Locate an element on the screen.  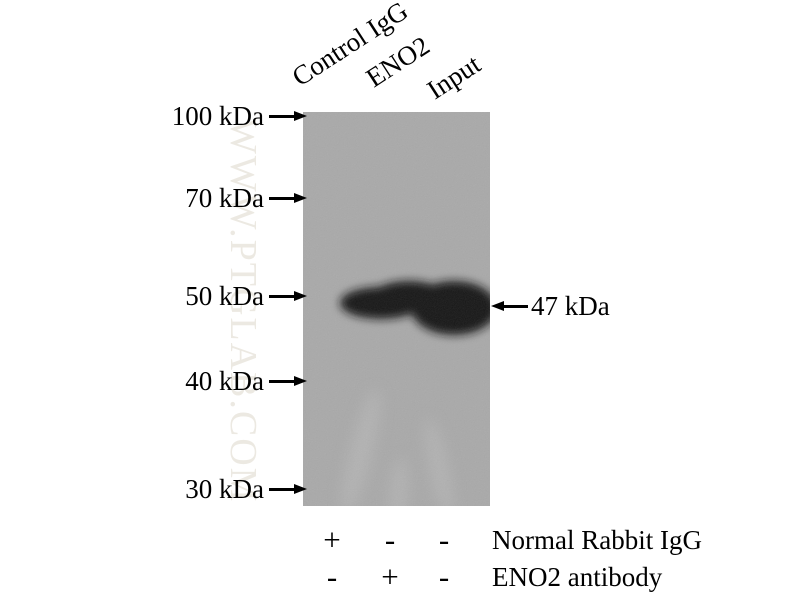
mw-marker-label: 50 kDa is located at coordinates (224, 296).